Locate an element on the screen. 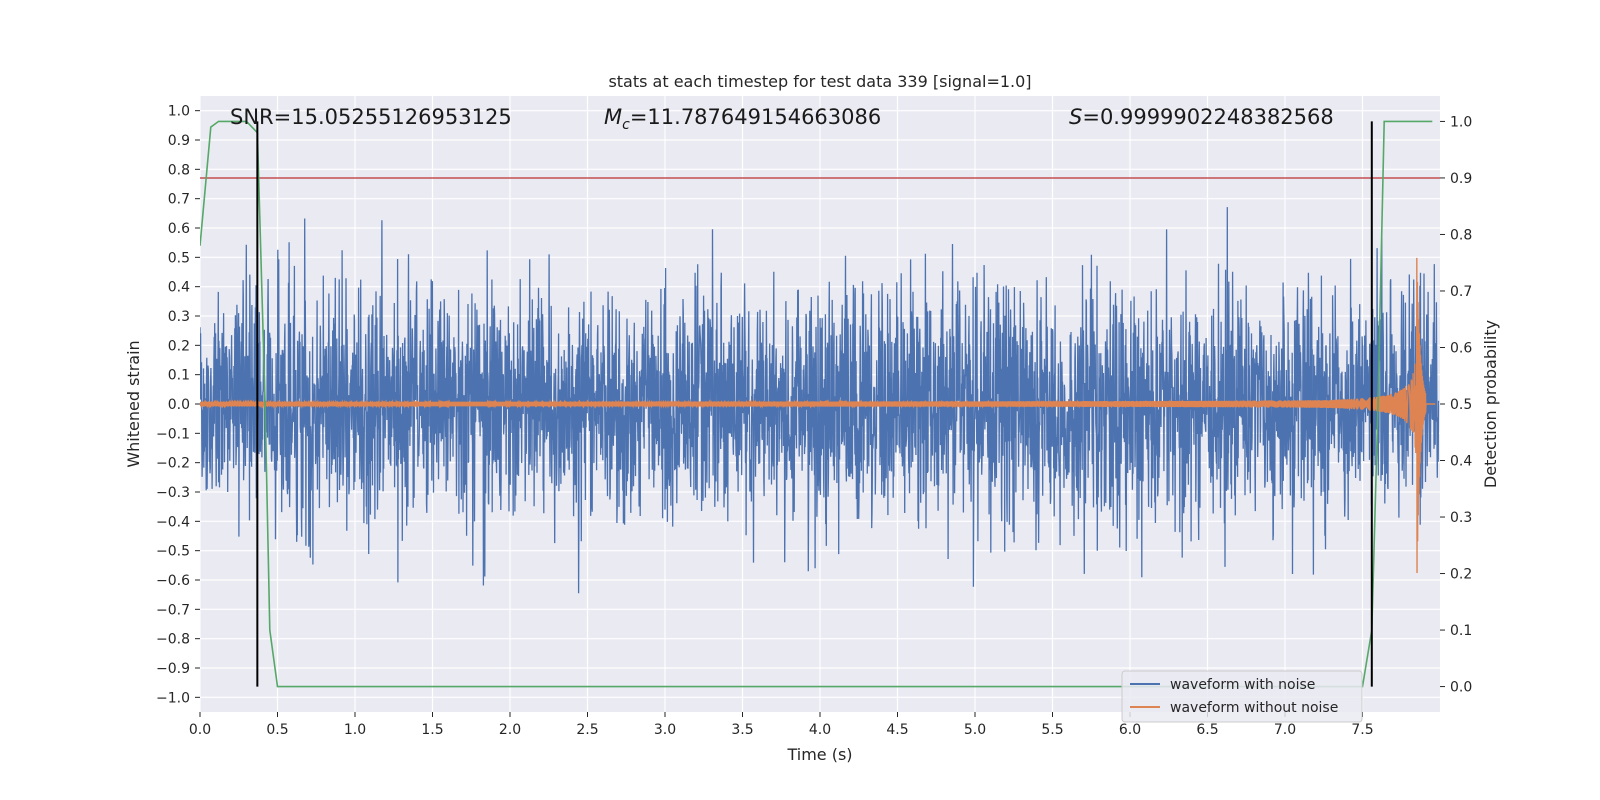 This screenshot has width=1600, height=800. y-tick-label: −0.1 is located at coordinates (173, 434).